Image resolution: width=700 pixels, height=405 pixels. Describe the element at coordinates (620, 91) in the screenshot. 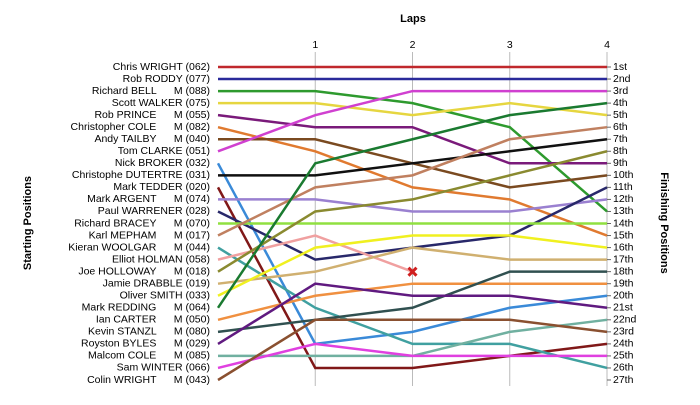

I see `finishing-position-label: 3rd` at that location.